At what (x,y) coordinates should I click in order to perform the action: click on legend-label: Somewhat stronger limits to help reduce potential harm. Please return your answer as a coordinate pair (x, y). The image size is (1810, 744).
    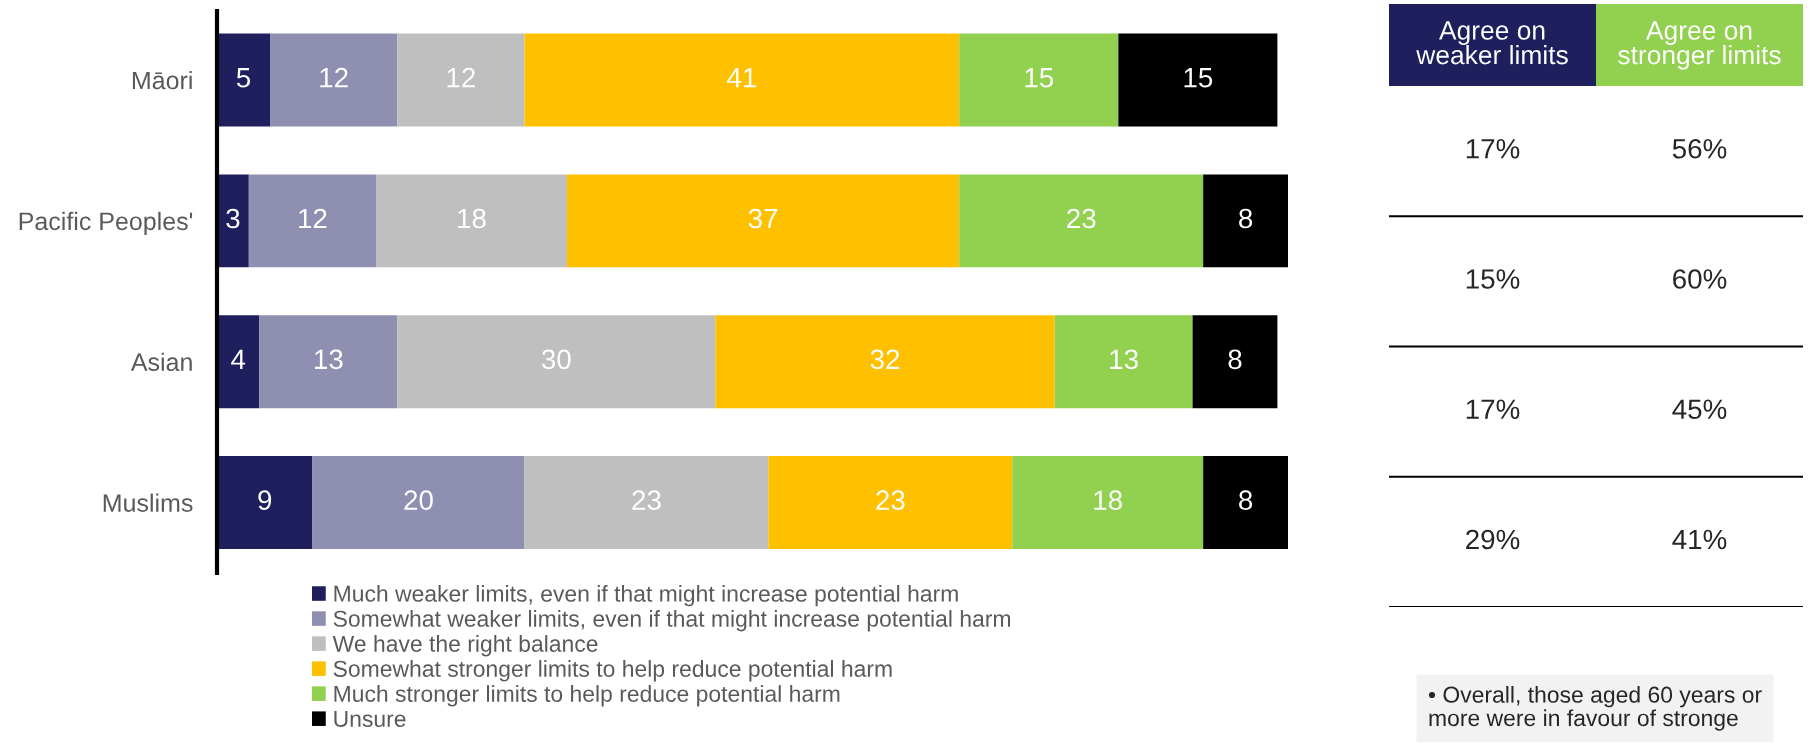
    Looking at the image, I should click on (612, 671).